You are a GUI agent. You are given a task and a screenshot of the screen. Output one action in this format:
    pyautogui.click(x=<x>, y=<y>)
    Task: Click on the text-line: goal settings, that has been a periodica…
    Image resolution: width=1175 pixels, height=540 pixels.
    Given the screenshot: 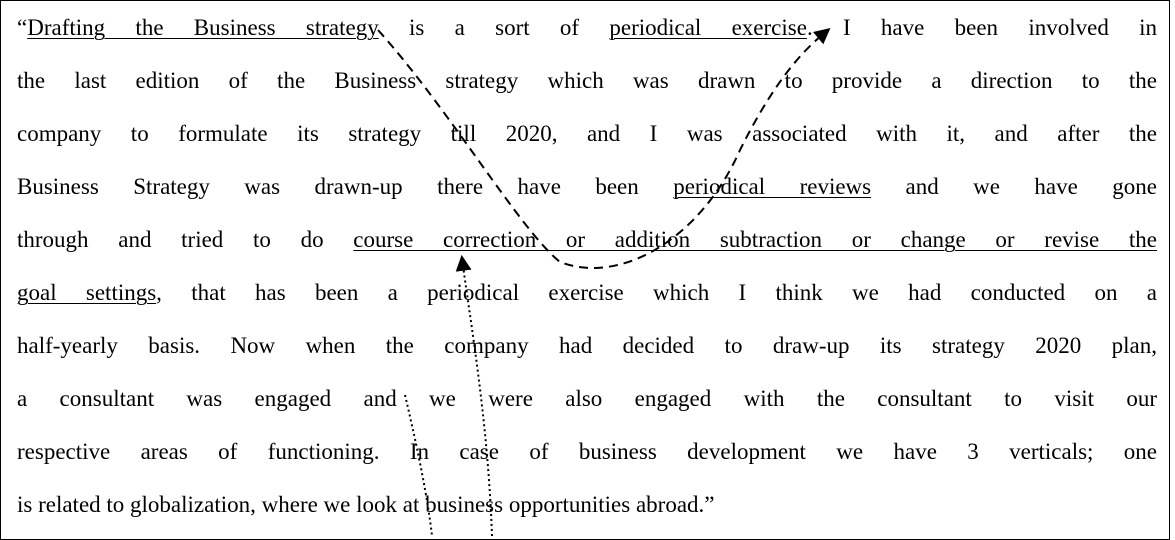 What is the action you would take?
    pyautogui.click(x=587, y=292)
    